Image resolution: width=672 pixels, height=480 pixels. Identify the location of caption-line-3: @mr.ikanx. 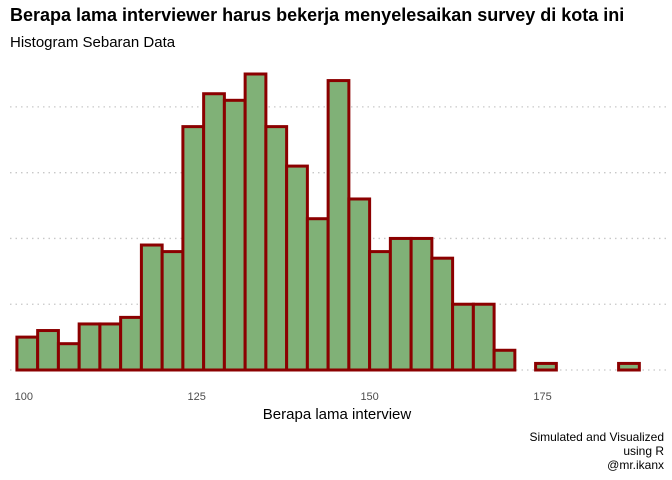
(635, 465).